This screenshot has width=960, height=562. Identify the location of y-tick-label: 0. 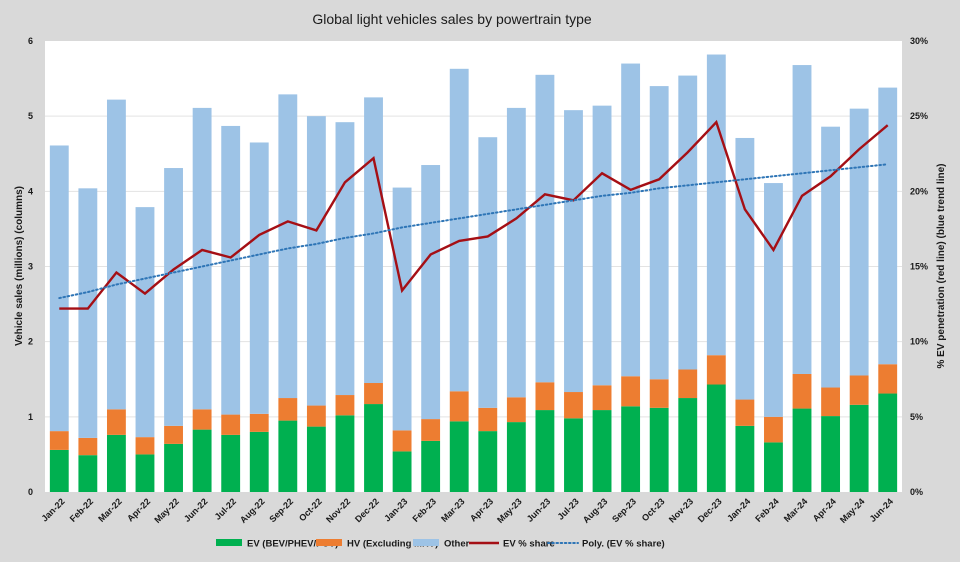
(30, 492).